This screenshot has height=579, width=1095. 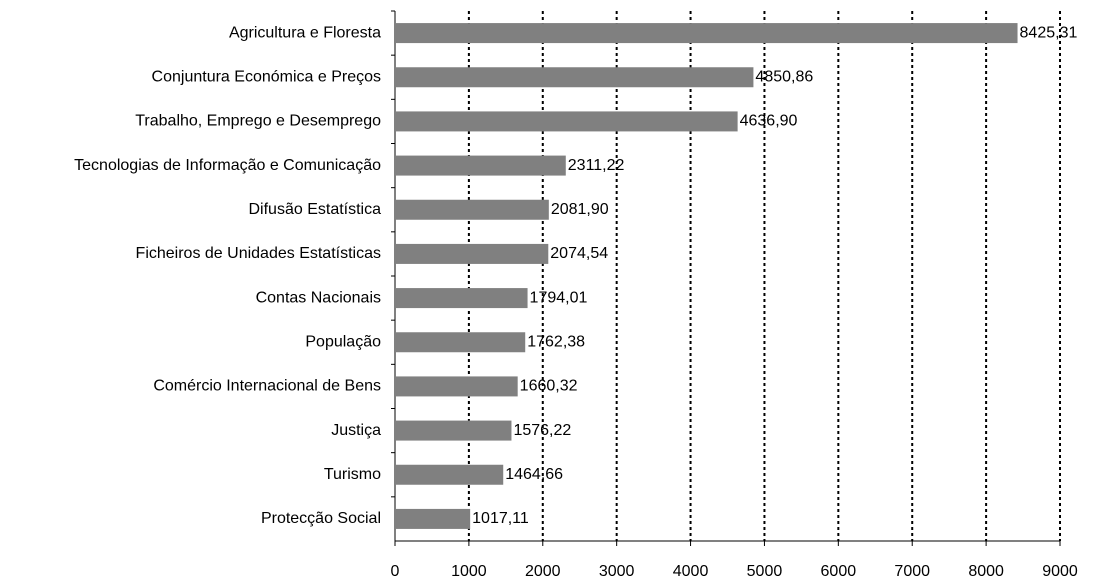 I want to click on y-tick-label: Ficheiros de Unidades Estatísticas, so click(x=258, y=253).